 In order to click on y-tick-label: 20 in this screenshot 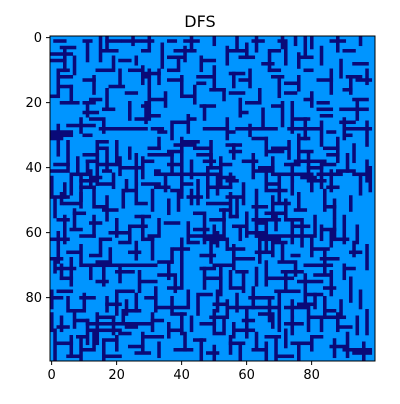, I will do `click(33, 103)`.